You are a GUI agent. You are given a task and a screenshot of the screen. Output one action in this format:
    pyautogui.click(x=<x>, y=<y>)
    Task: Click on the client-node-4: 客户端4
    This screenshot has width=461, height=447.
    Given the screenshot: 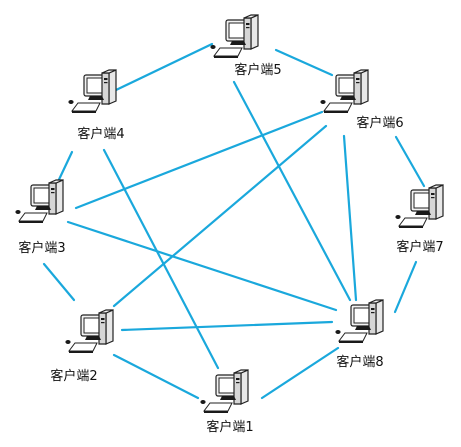 What is the action you would take?
    pyautogui.click(x=96, y=105)
    